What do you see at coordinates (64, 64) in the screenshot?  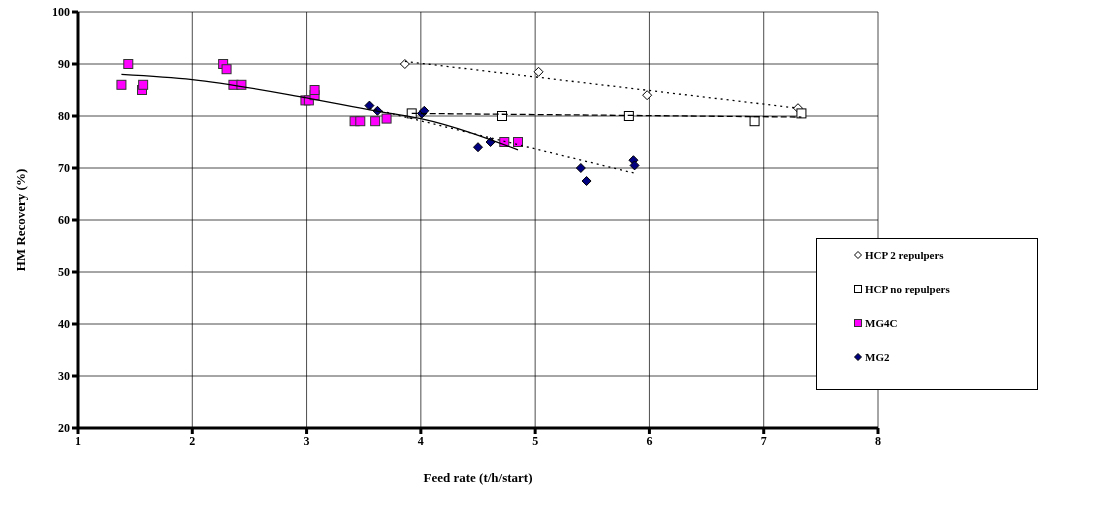 I see `y-tick-label: 90` at bounding box center [64, 64].